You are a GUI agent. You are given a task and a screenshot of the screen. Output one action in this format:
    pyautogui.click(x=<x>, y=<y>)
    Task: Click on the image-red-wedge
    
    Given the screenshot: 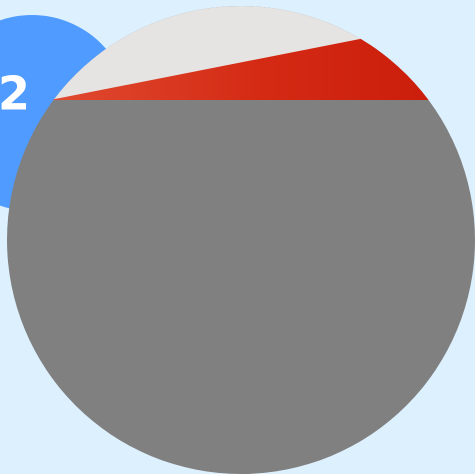 What is the action you would take?
    pyautogui.click(x=262, y=65)
    